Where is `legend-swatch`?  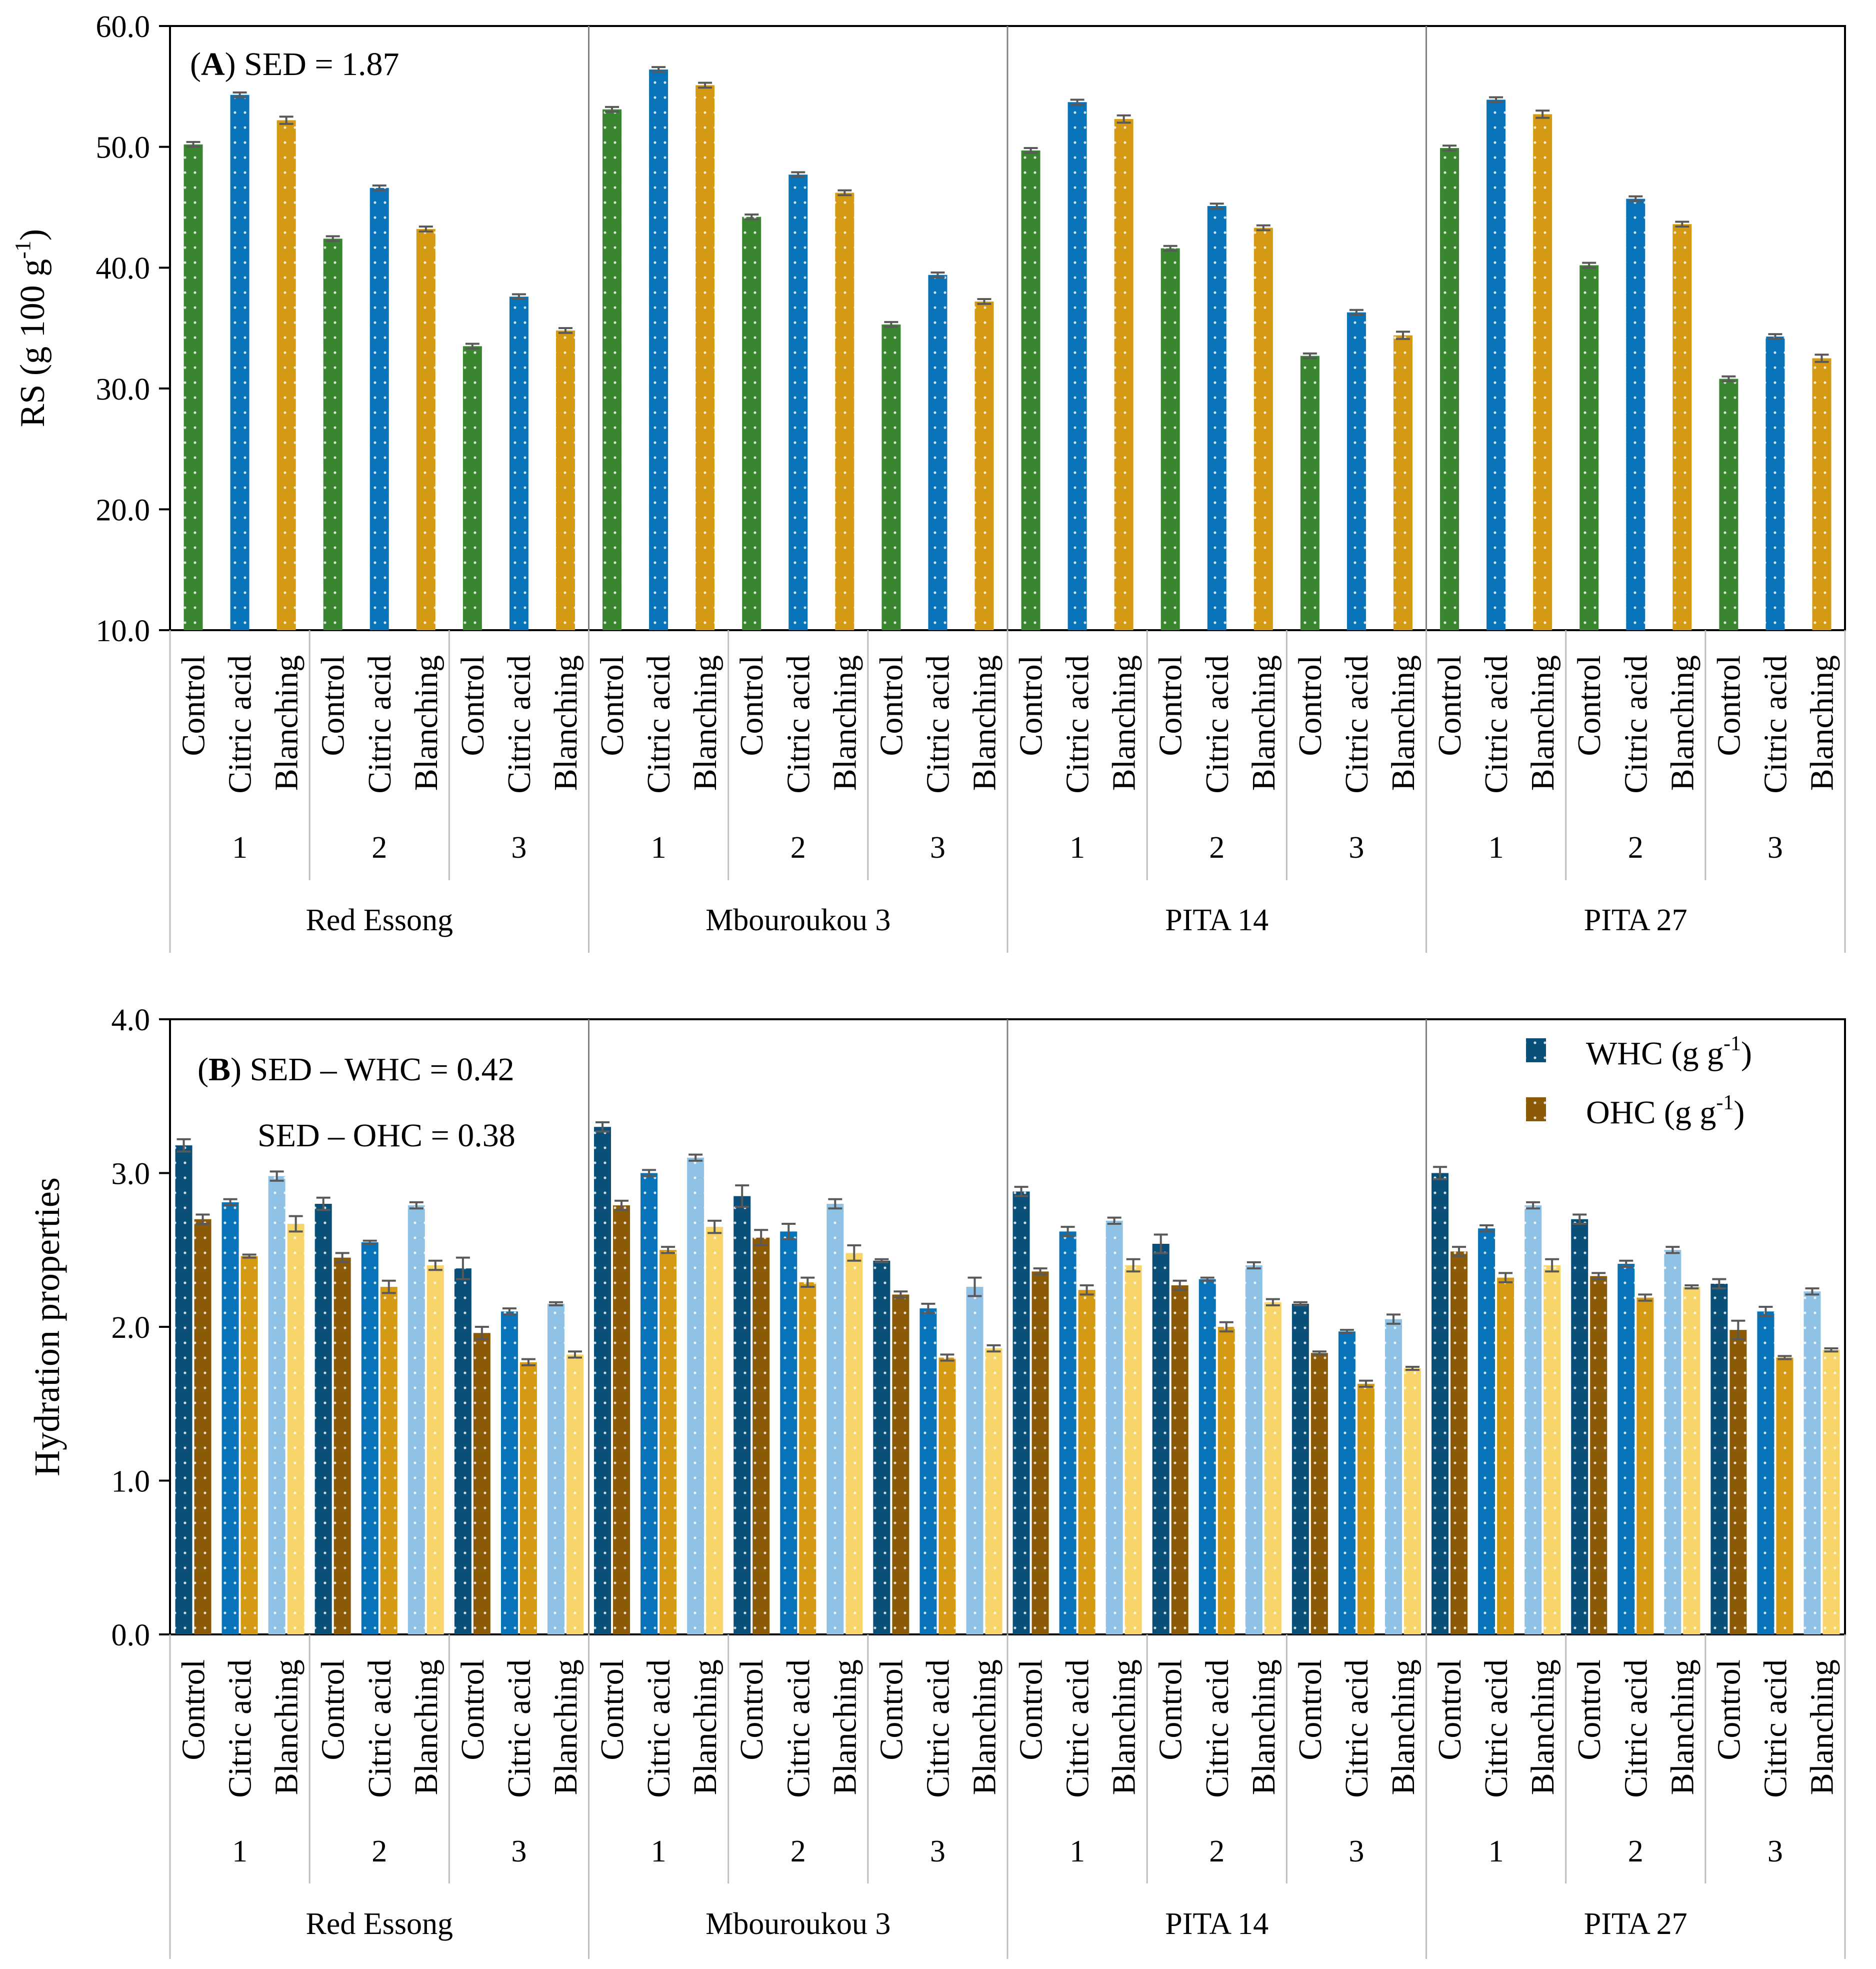 legend-swatch is located at coordinates (1536, 1050).